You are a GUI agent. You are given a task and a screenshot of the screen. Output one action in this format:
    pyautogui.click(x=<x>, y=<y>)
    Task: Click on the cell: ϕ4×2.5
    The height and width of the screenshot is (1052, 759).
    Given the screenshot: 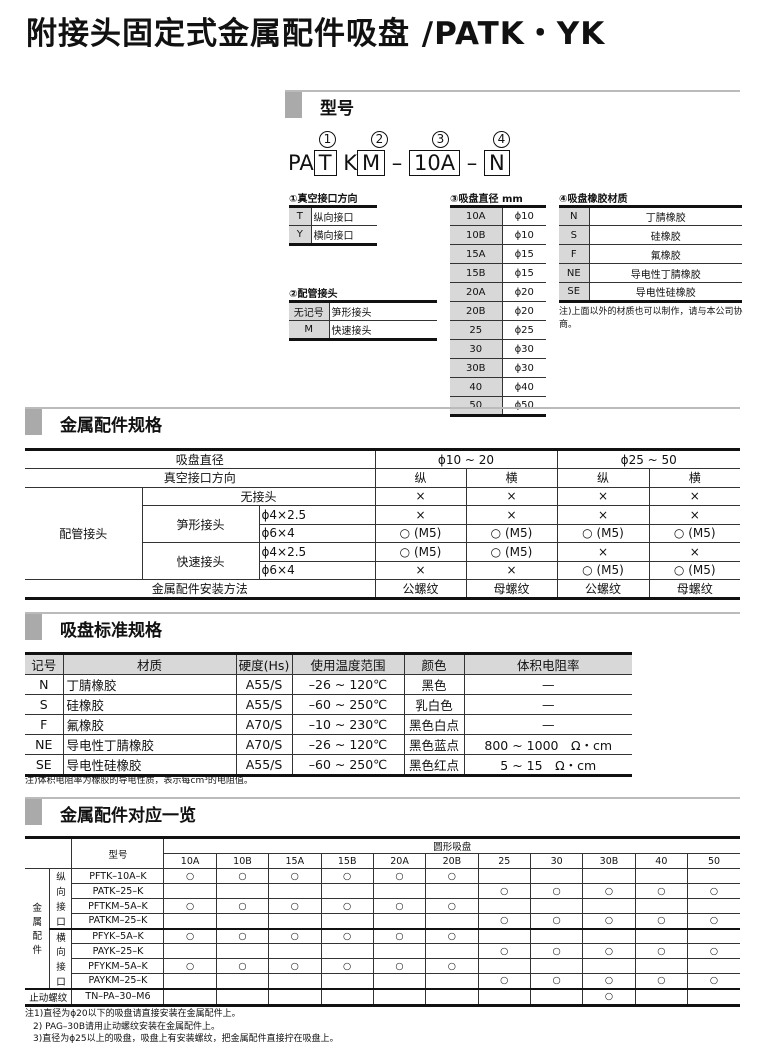 What is the action you would take?
    pyautogui.click(x=317, y=552)
    